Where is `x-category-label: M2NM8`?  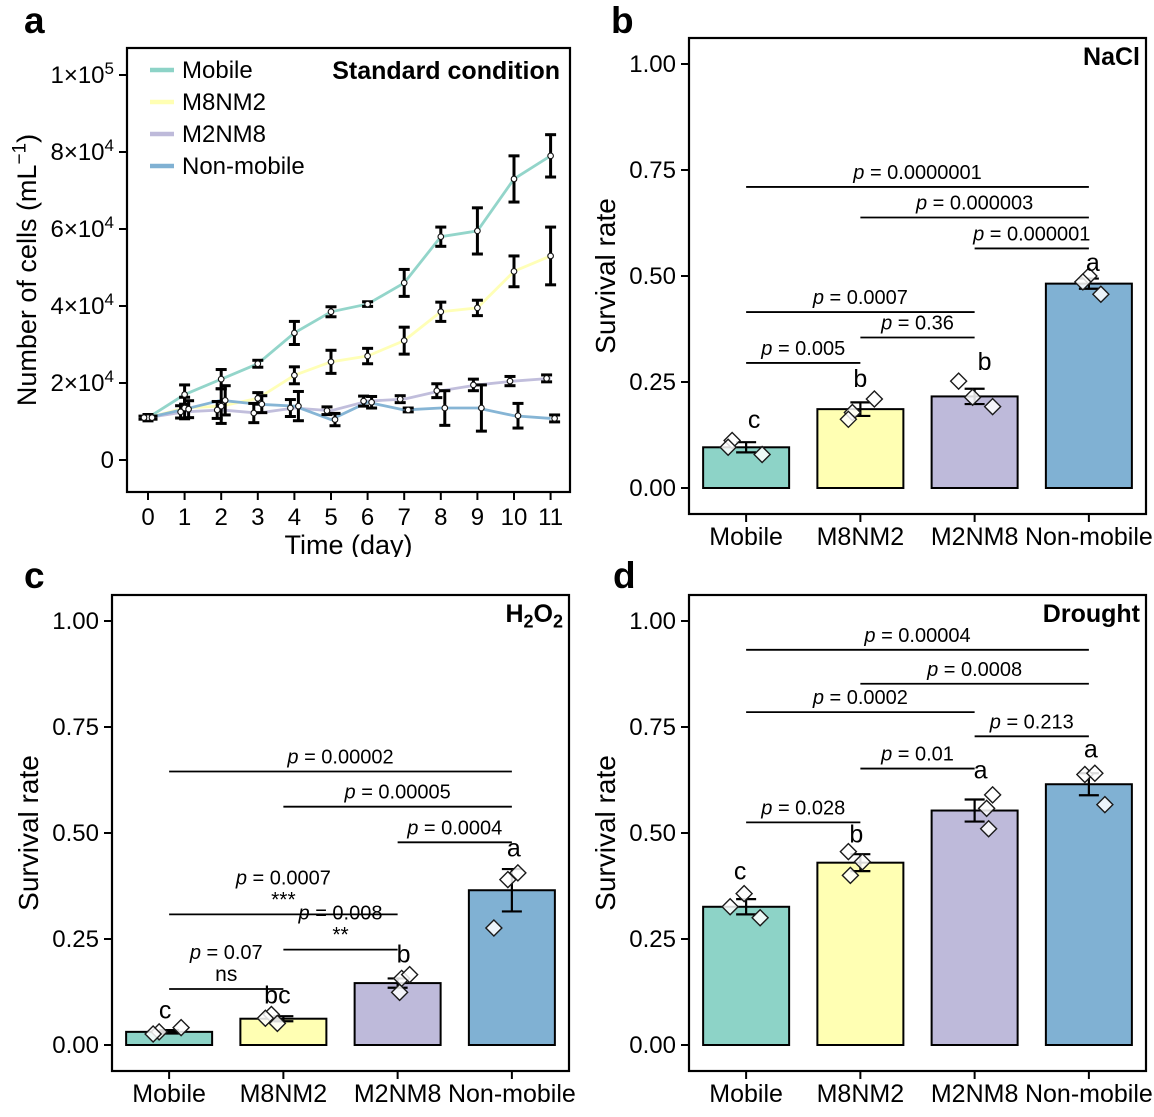
x-category-label: M2NM8 is located at coordinates (398, 1094).